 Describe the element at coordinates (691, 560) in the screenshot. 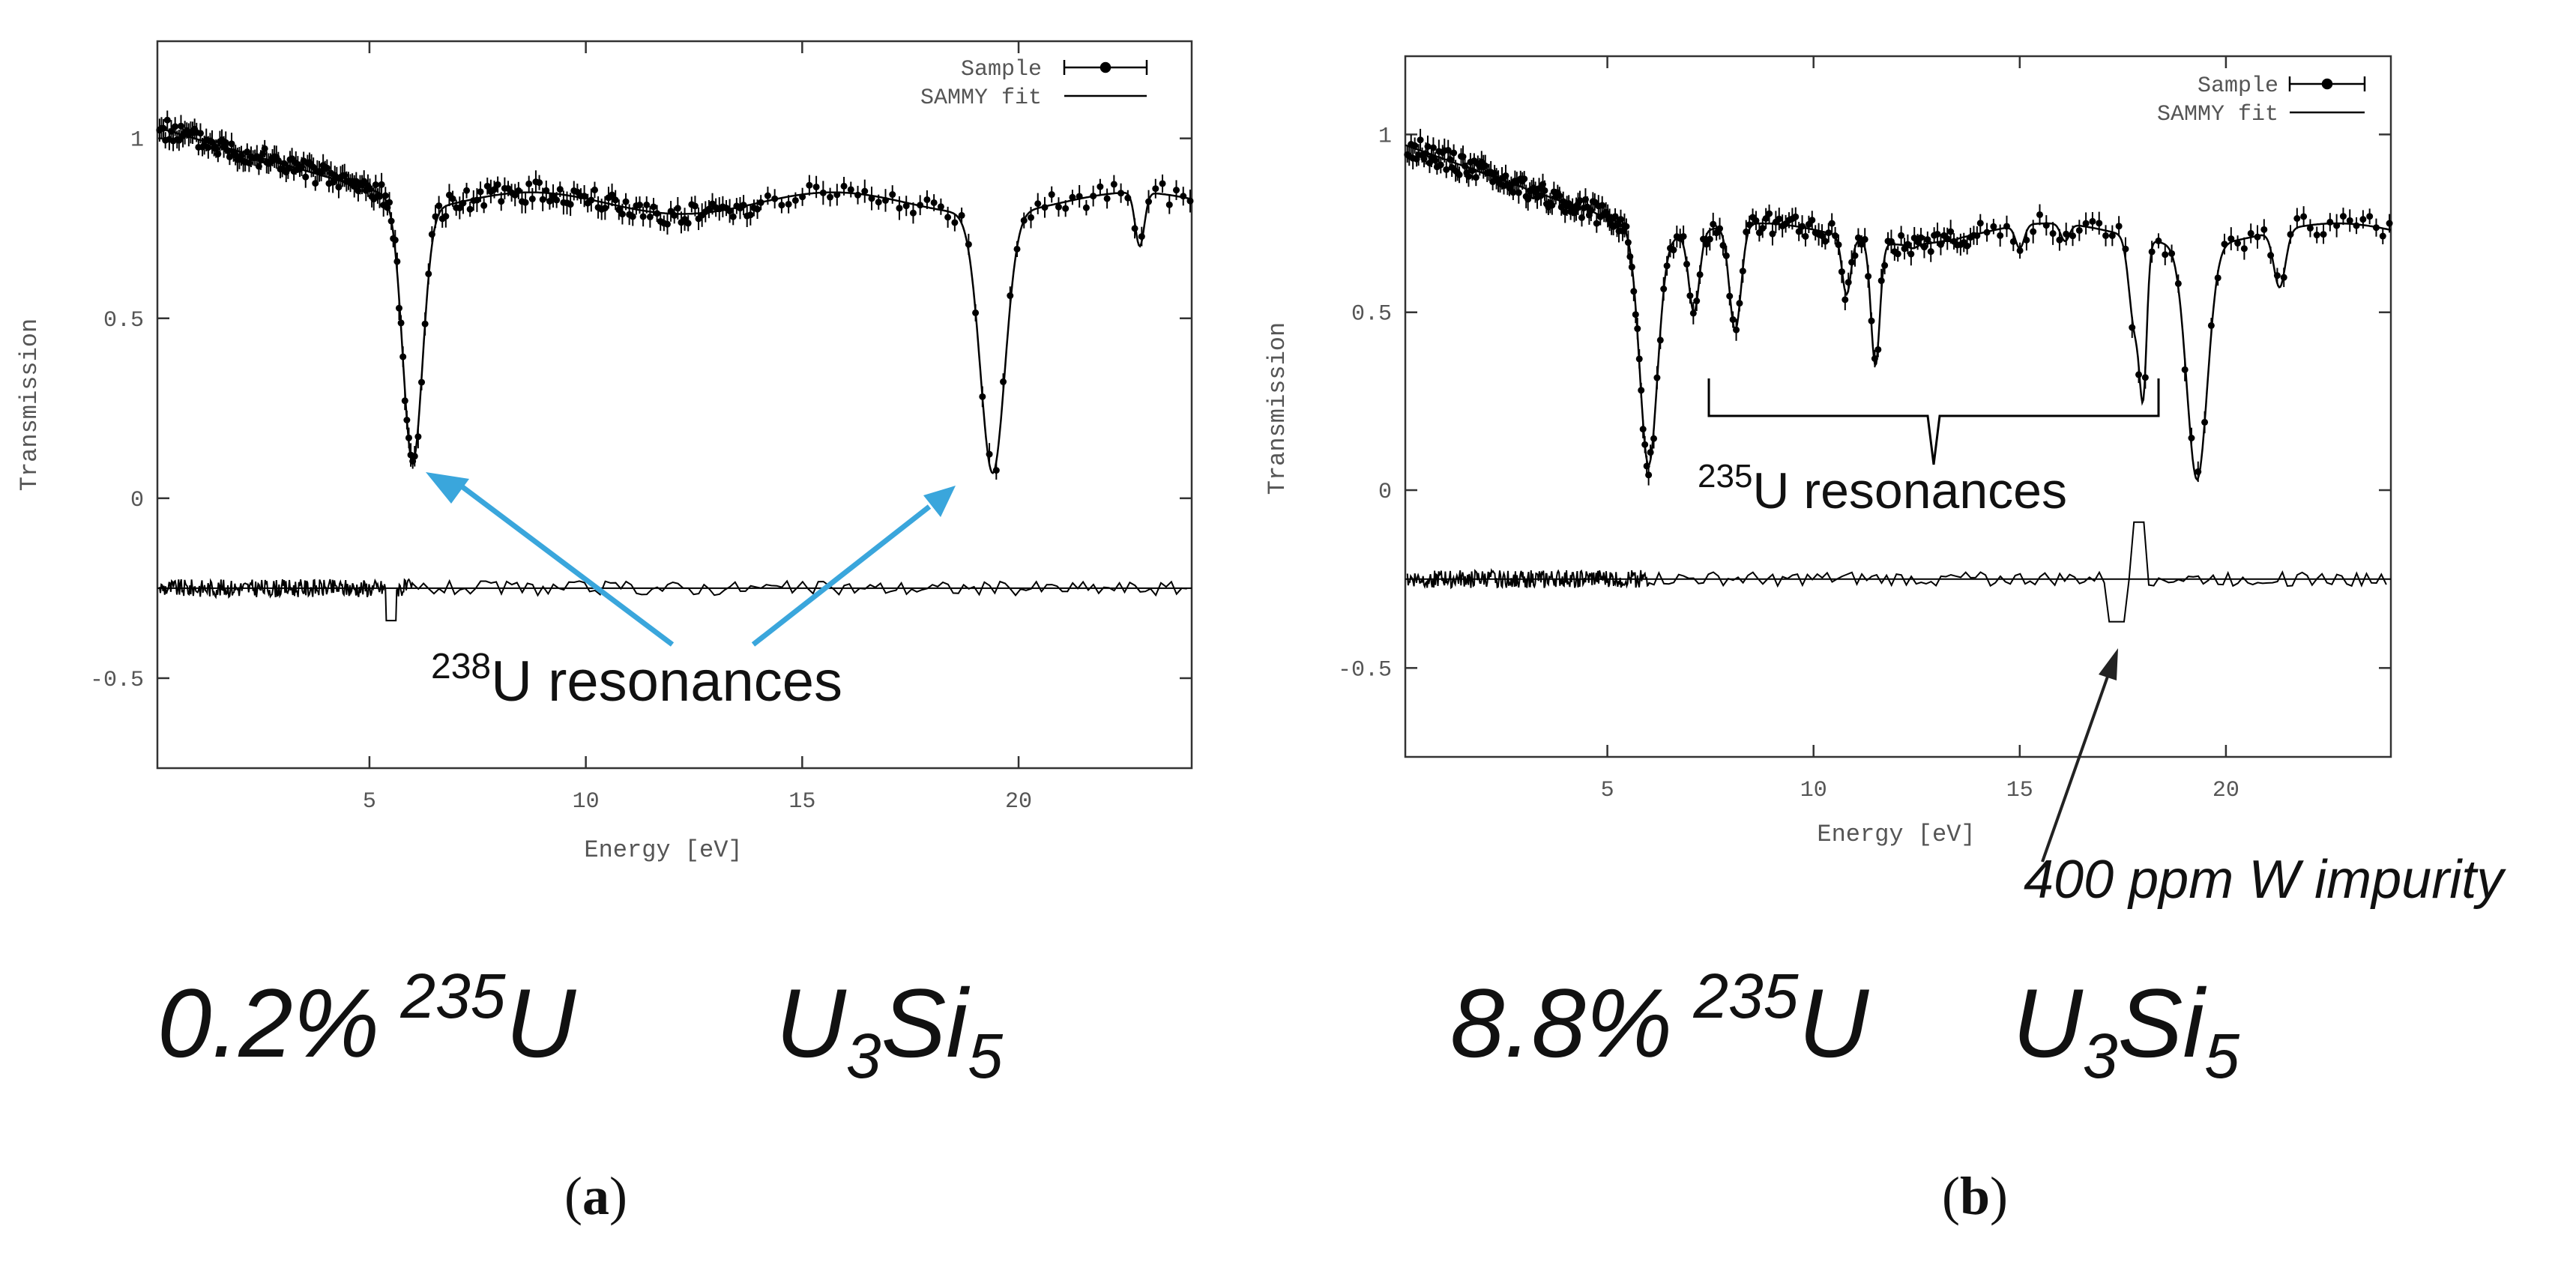

I see `panel-a-arrows` at that location.